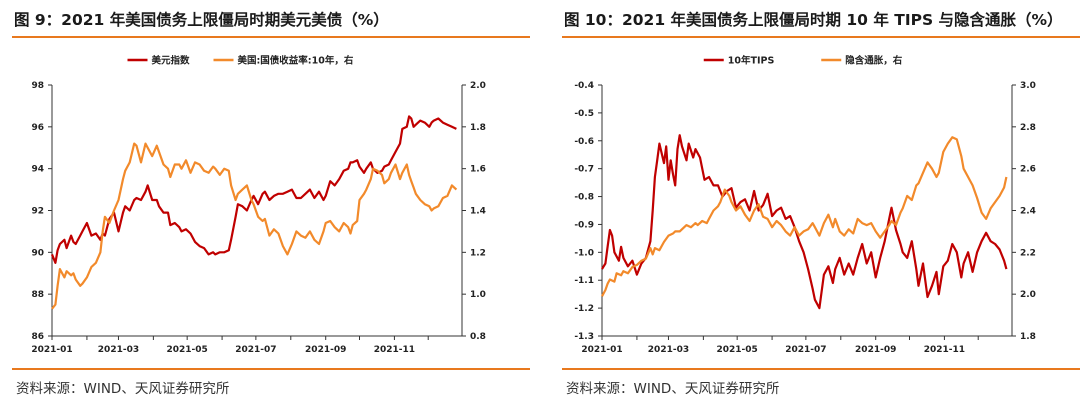  What do you see at coordinates (751, 61) in the screenshot?
I see `legend-label: 10年TIPS` at bounding box center [751, 61].